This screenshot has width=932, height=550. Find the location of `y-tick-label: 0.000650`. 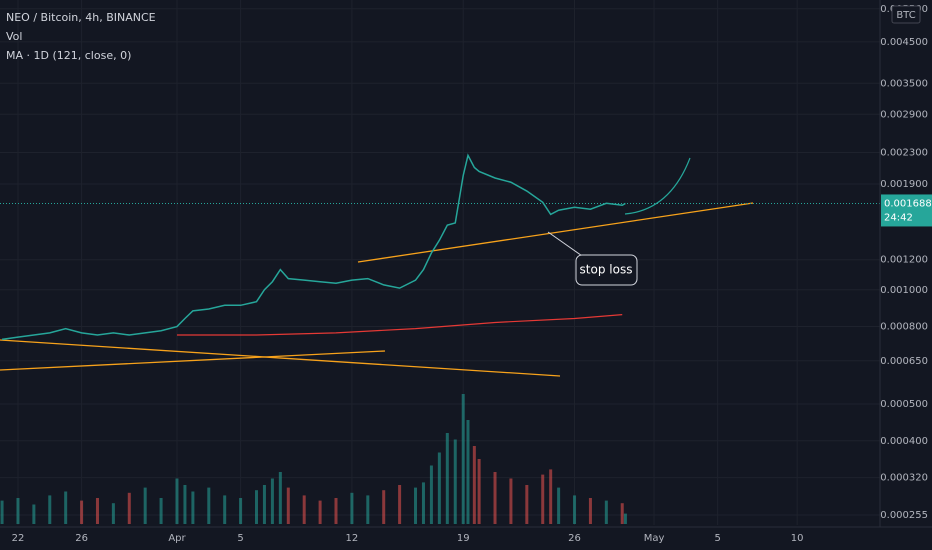

y-tick-label: 0.000650 is located at coordinates (904, 361).